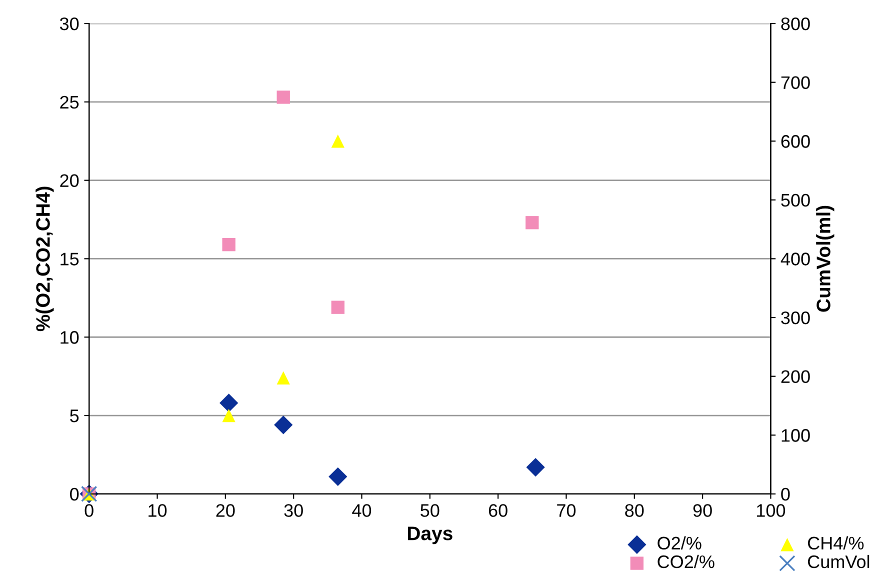  I want to click on x-axis-title: Days, so click(430, 535).